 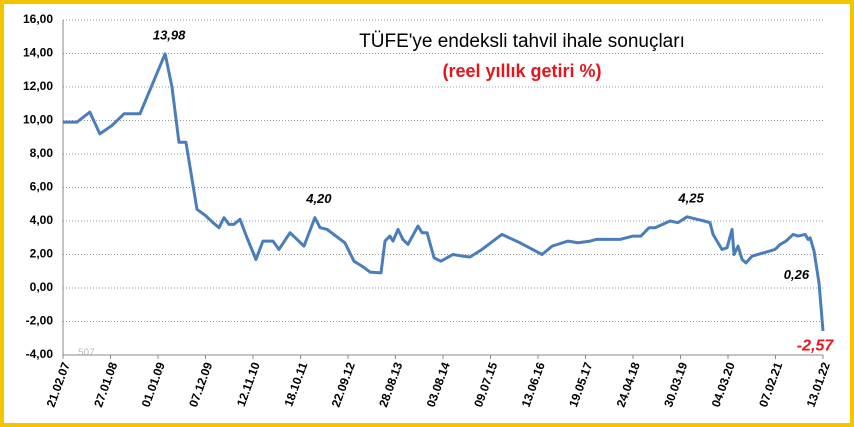 I want to click on data-label: 13,98, so click(x=169, y=34).